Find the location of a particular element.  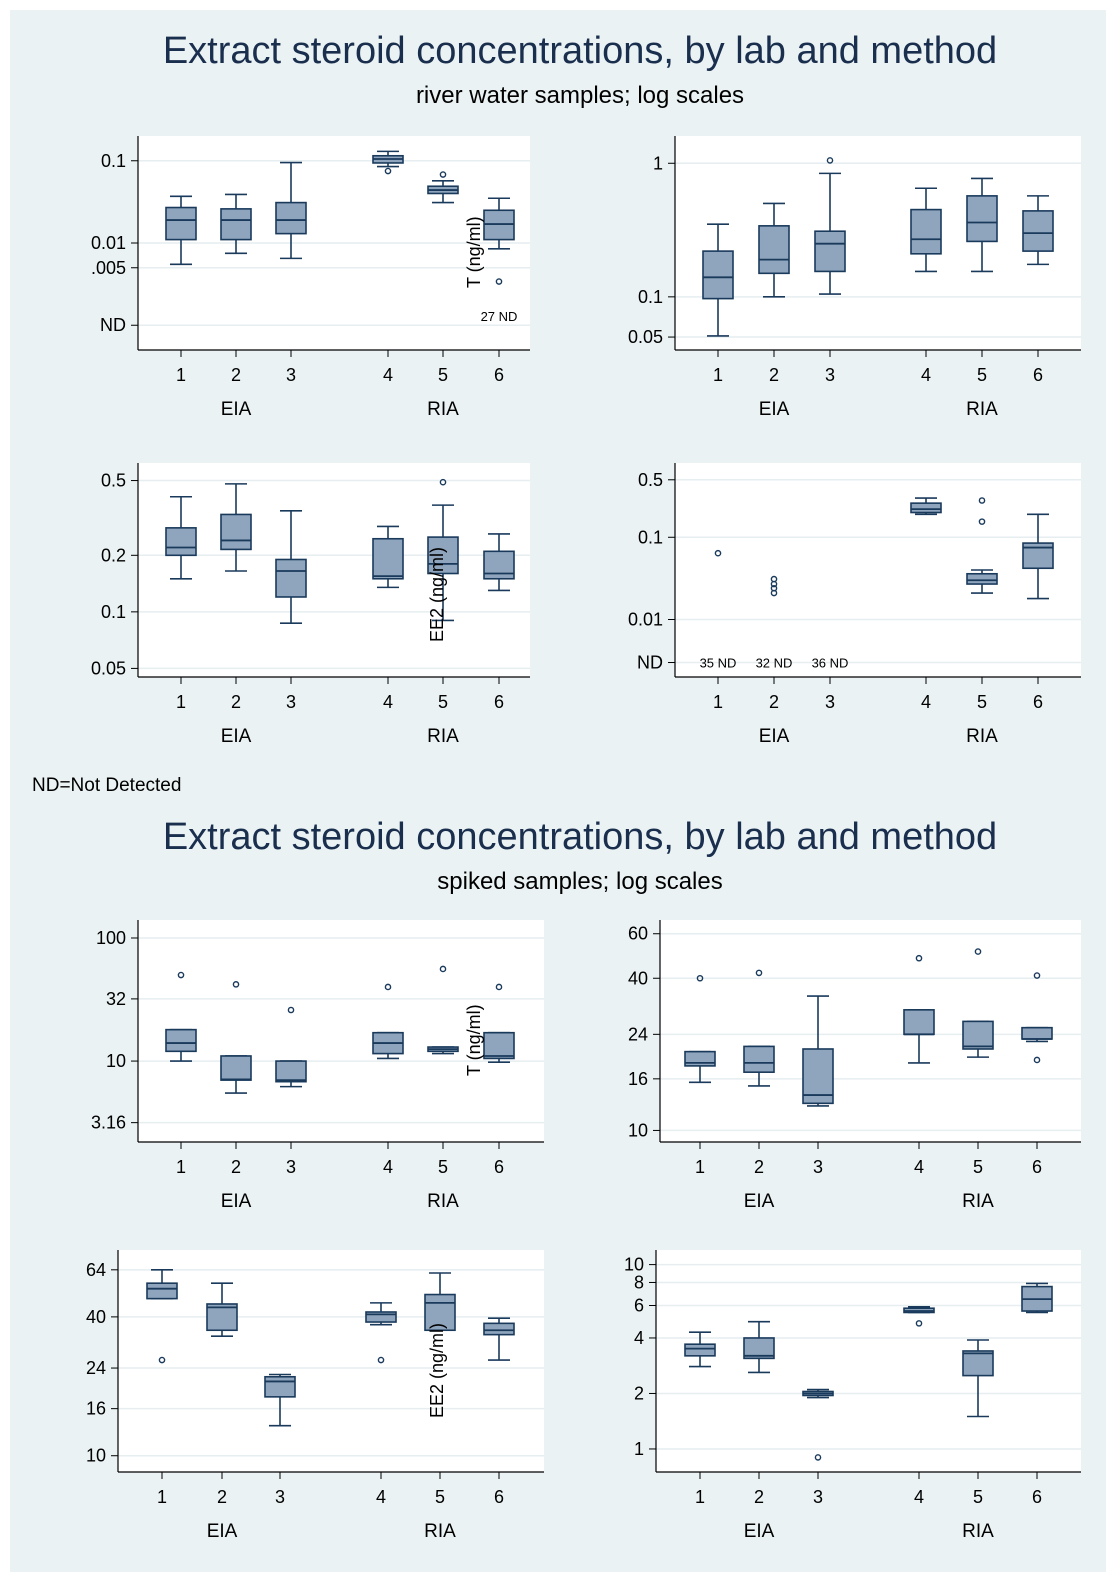

nd-note: ND=Not Detected is located at coordinates (107, 785).